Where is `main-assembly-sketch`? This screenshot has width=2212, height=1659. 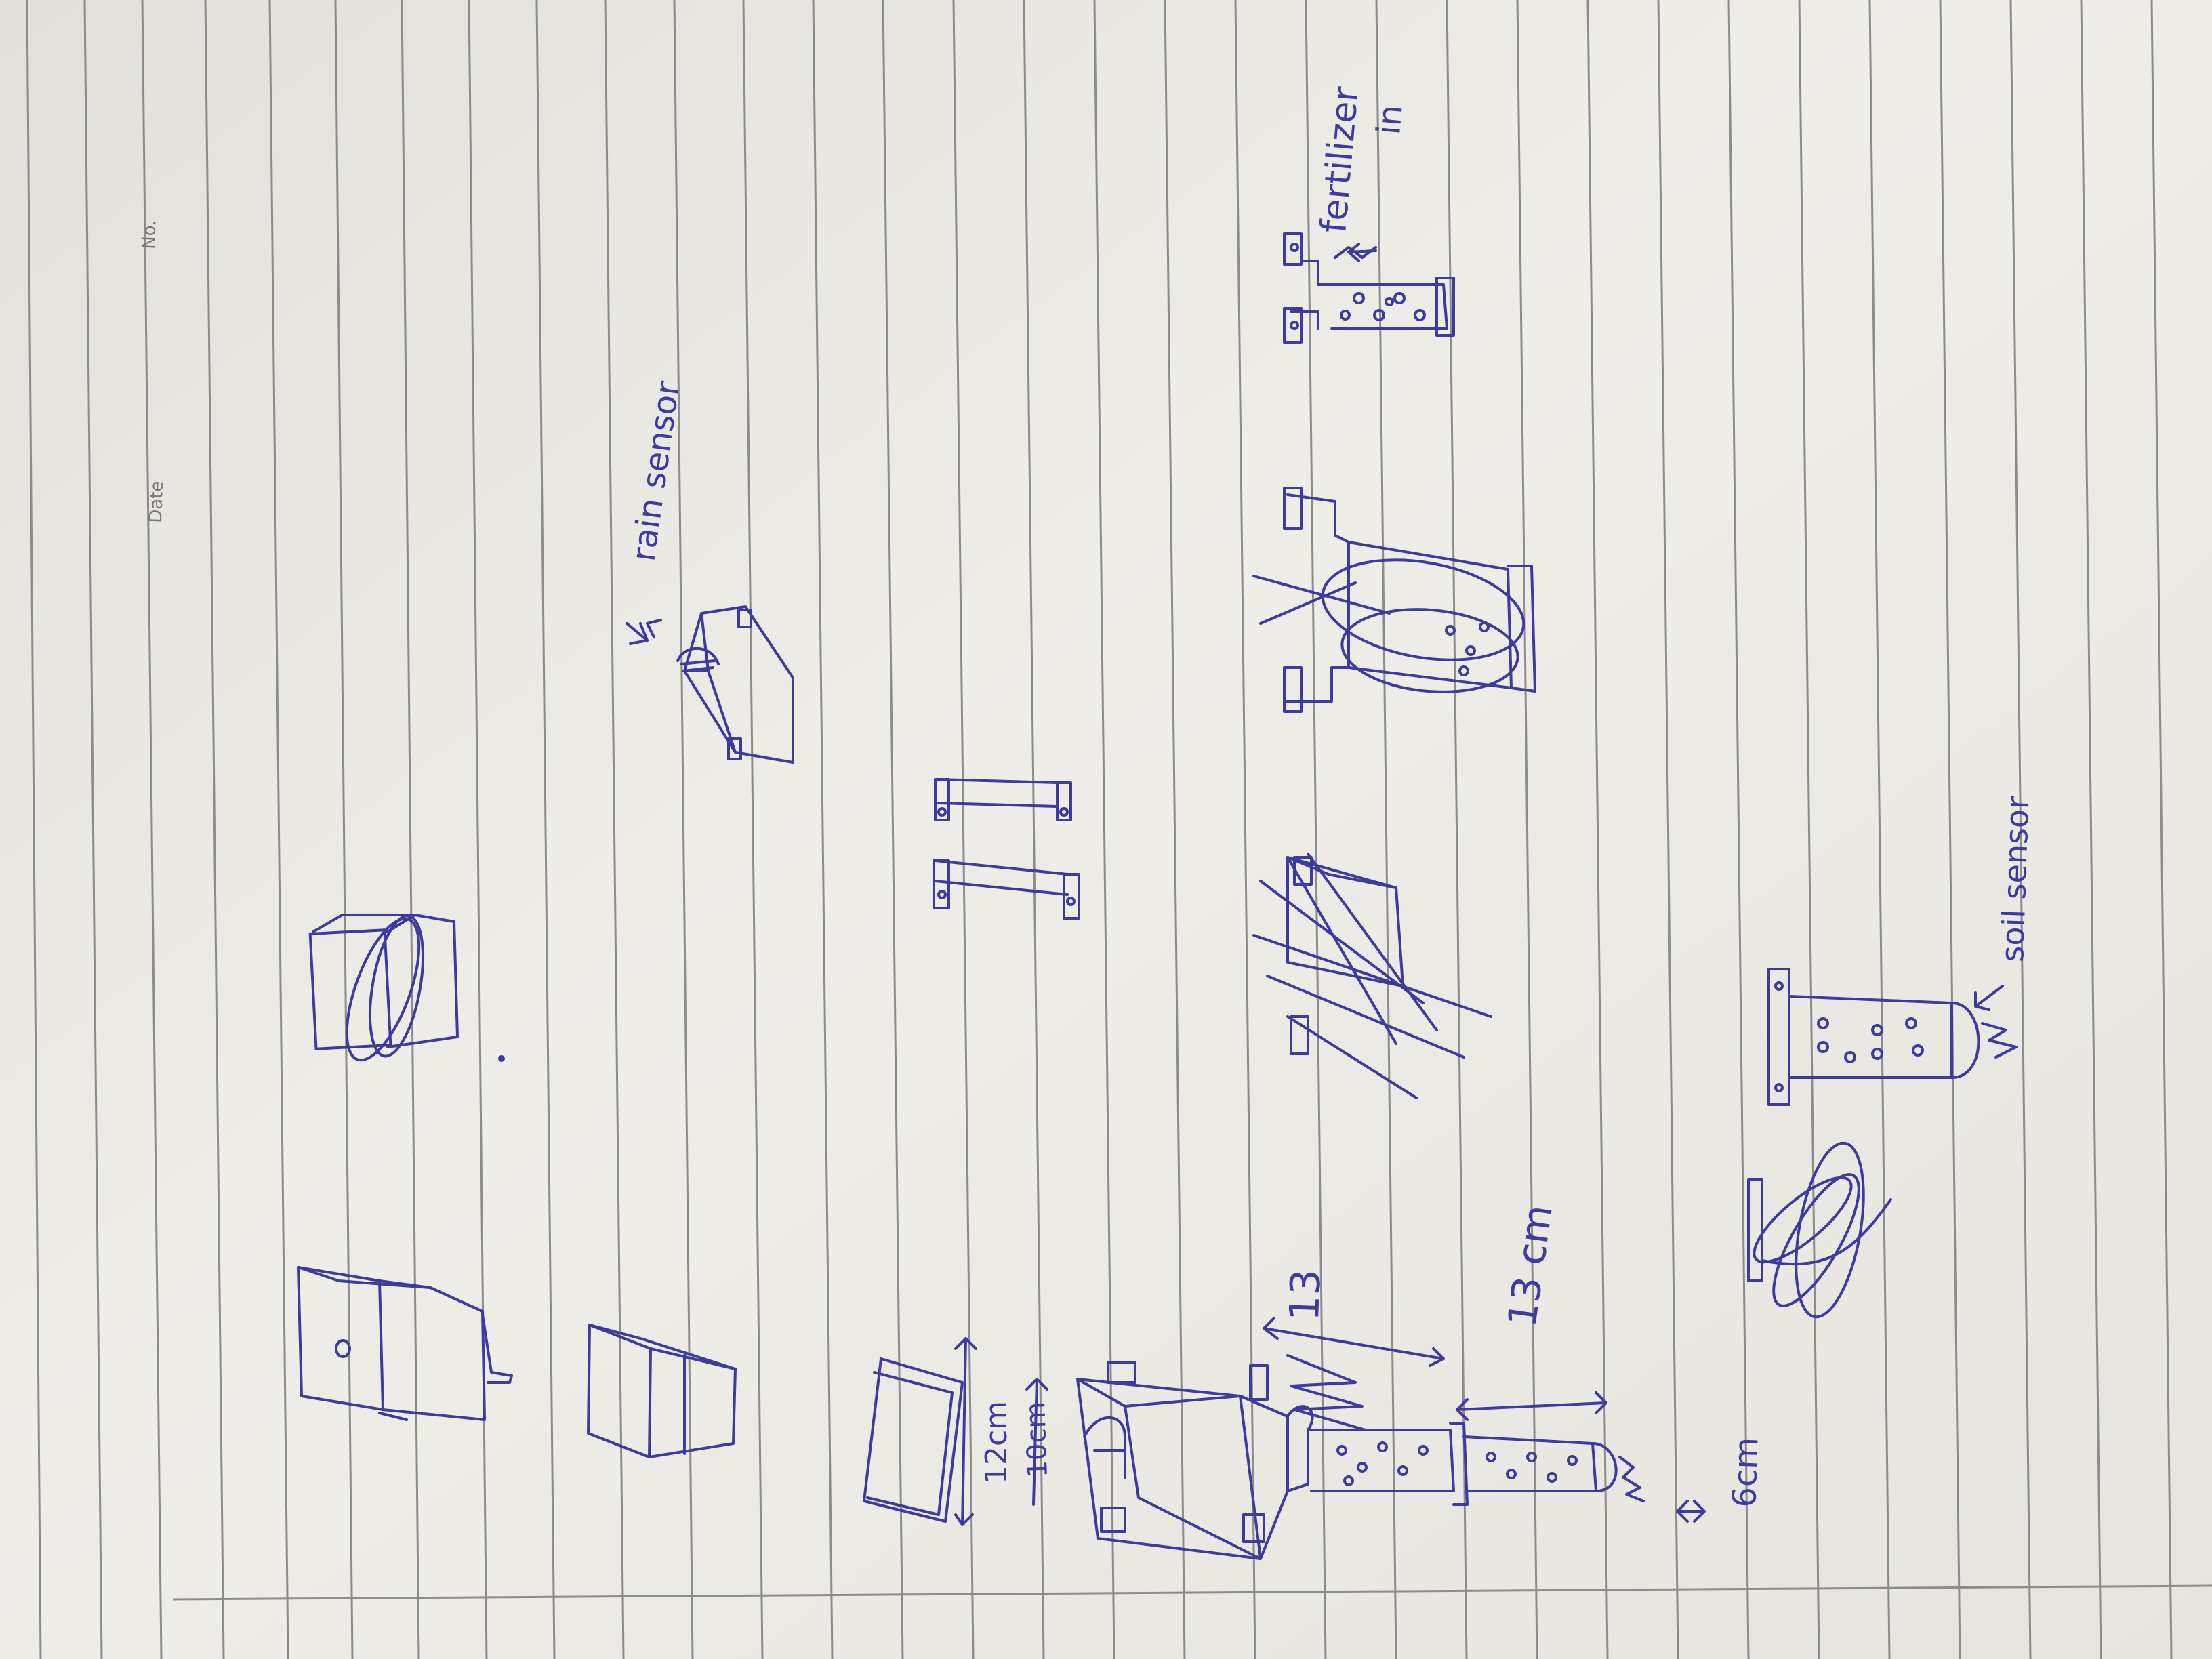
main-assembly-sketch is located at coordinates (1360, 1457).